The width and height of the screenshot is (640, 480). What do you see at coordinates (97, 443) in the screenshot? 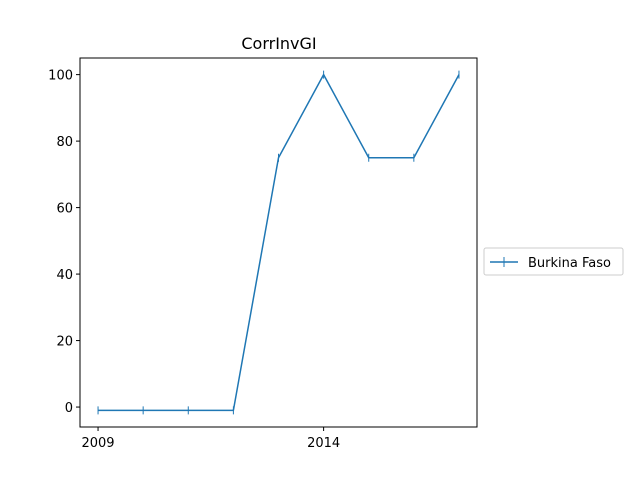
I see `x-tick-label: 2009` at bounding box center [97, 443].